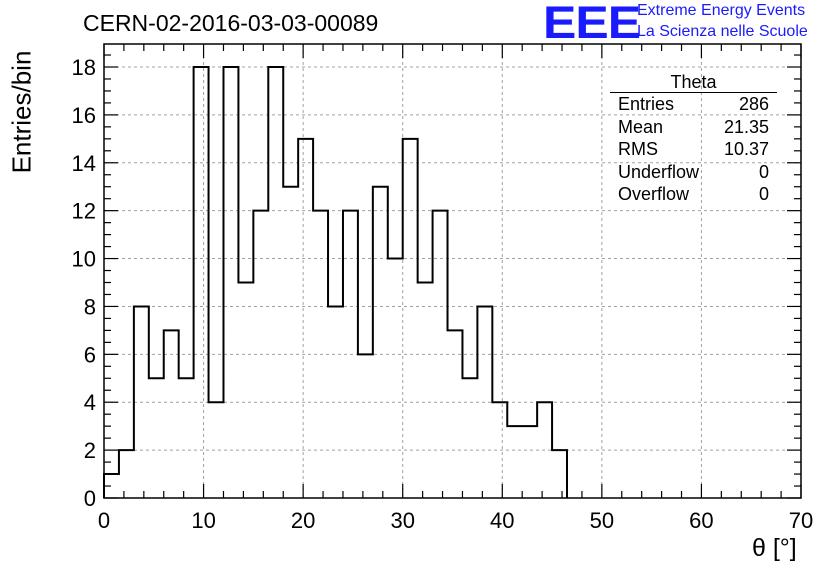  I want to click on y-tick-label: 4, so click(90, 402).